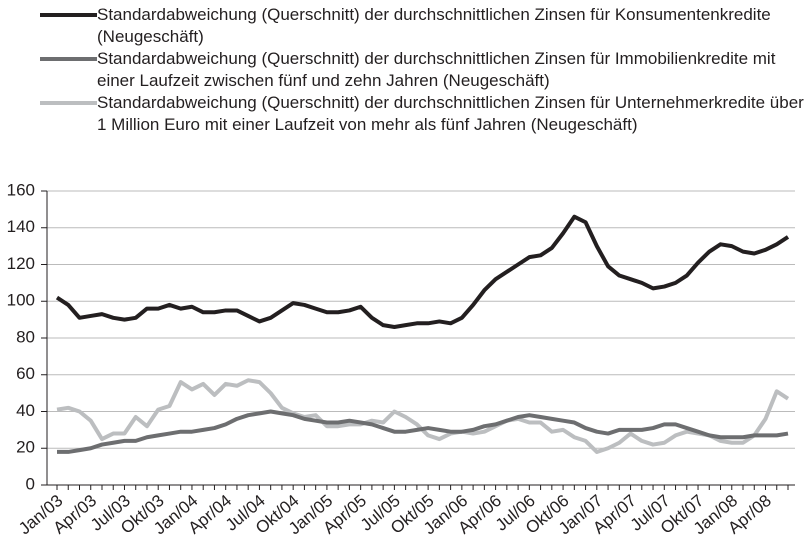 The height and width of the screenshot is (544, 805). Describe the element at coordinates (25, 447) in the screenshot. I see `y-tick-label: 20` at that location.